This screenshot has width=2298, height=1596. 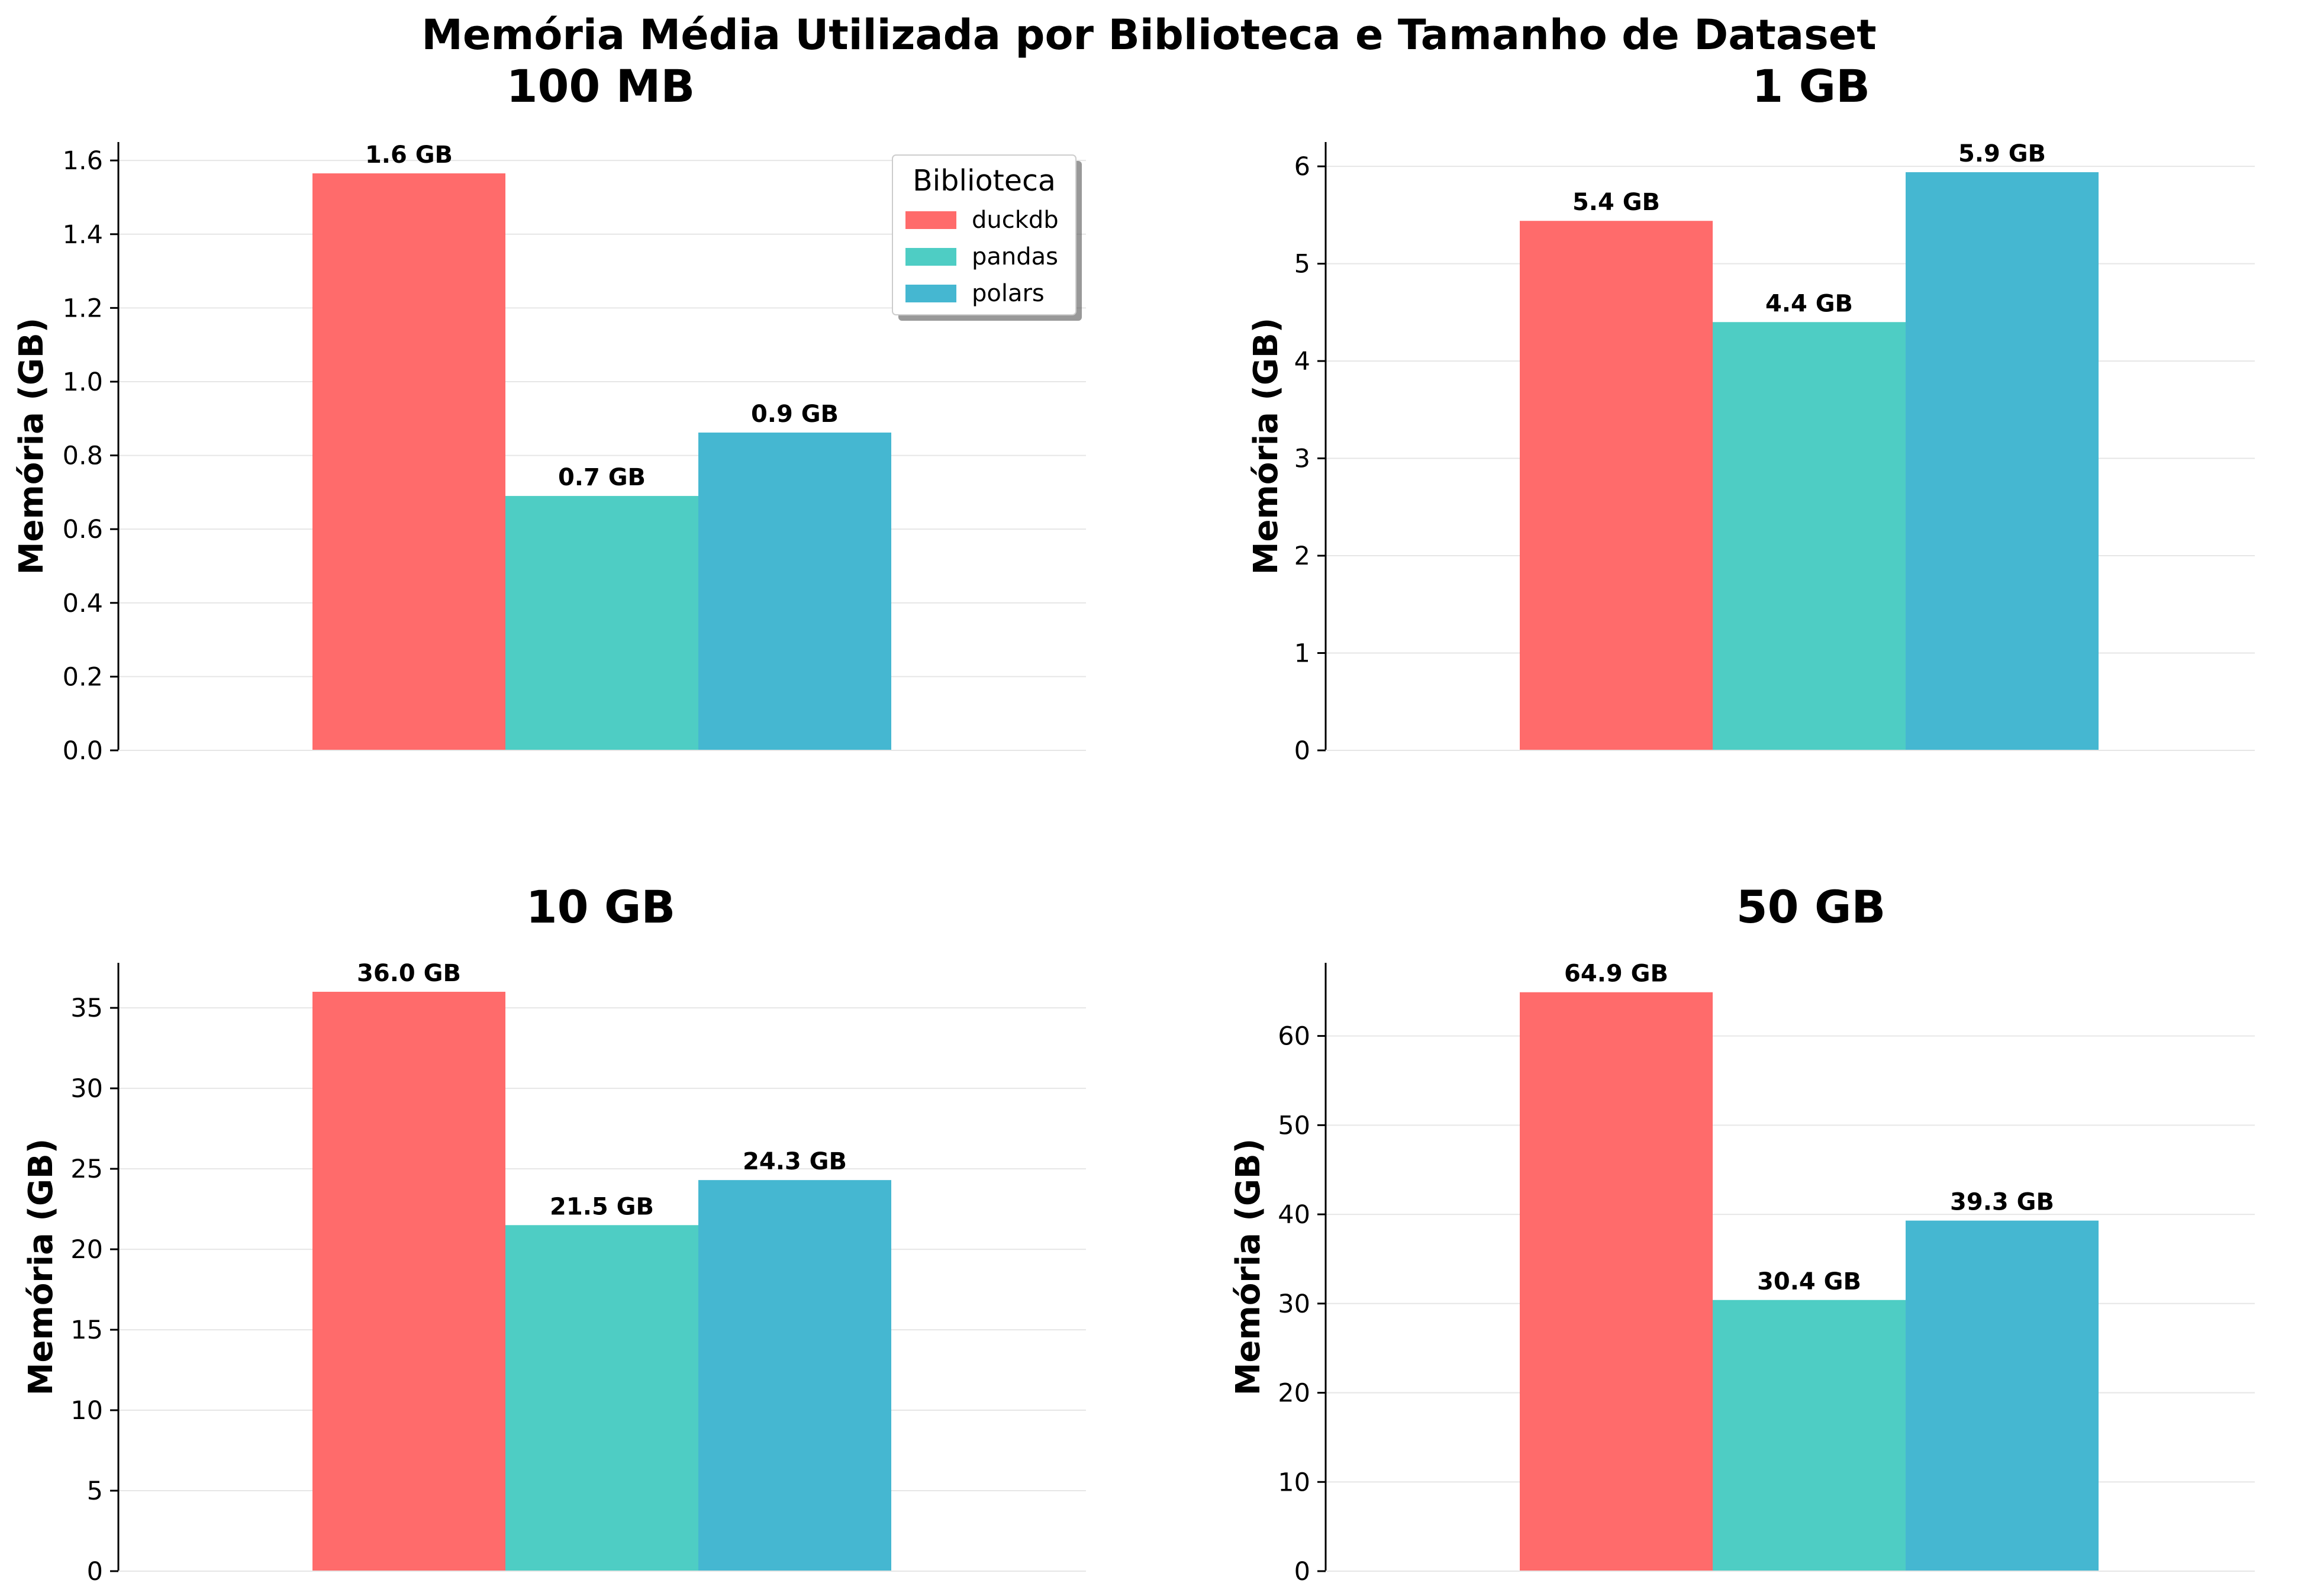 What do you see at coordinates (1811, 907) in the screenshot?
I see `panel-title: 50 GB` at bounding box center [1811, 907].